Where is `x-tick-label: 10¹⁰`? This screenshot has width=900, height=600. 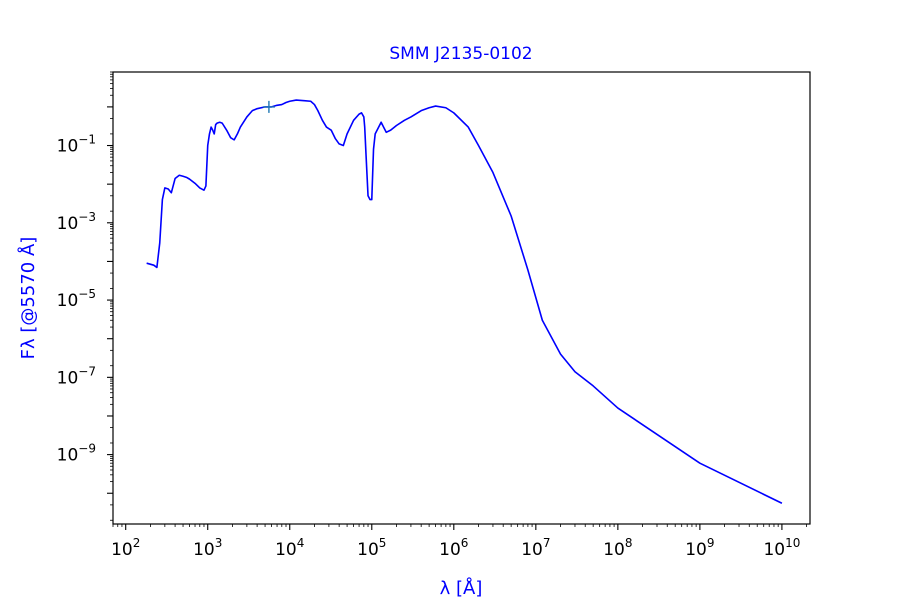
x-tick-label: 10¹⁰ is located at coordinates (781, 548).